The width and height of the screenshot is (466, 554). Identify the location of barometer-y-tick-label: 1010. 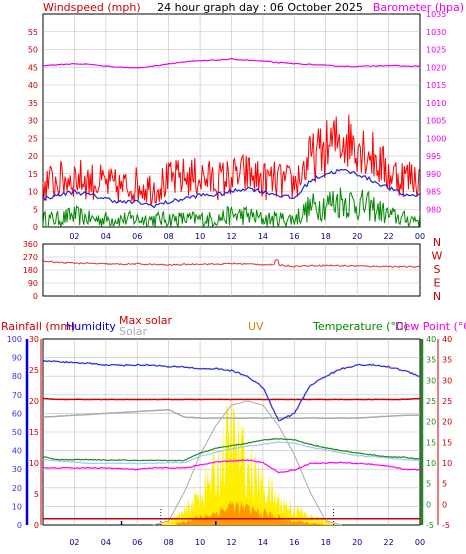
(436, 103).